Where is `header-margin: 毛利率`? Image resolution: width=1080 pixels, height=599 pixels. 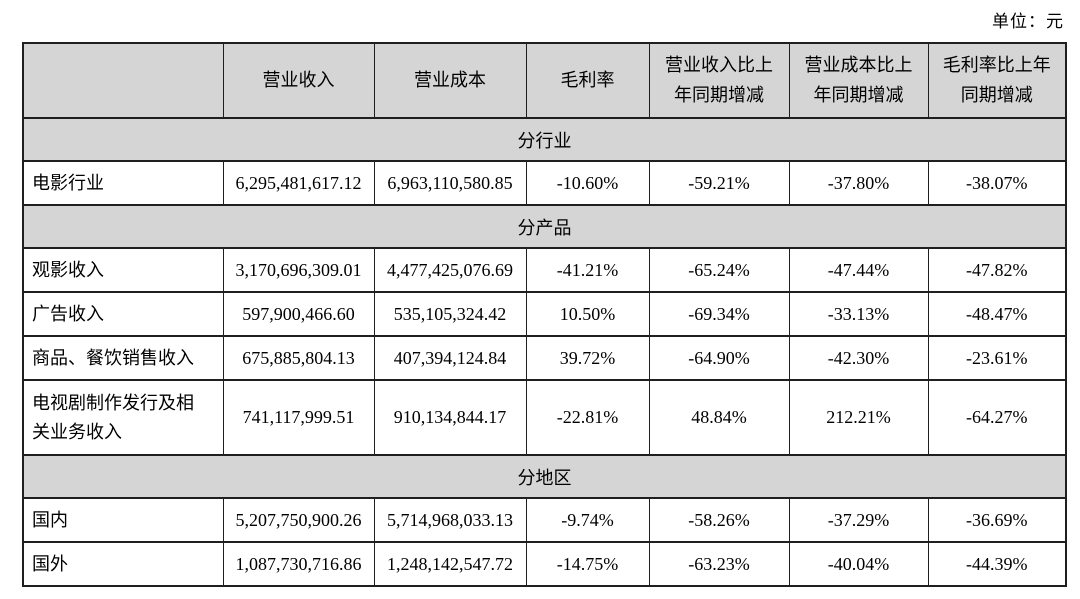 header-margin: 毛利率 is located at coordinates (587, 80).